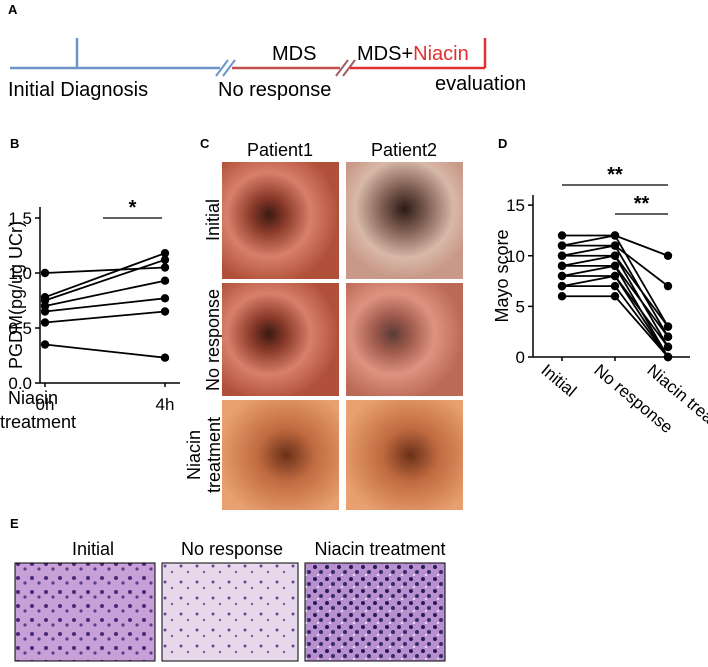 This screenshot has width=708, height=667. What do you see at coordinates (502, 143) in the screenshot?
I see `panel-label: D` at bounding box center [502, 143].